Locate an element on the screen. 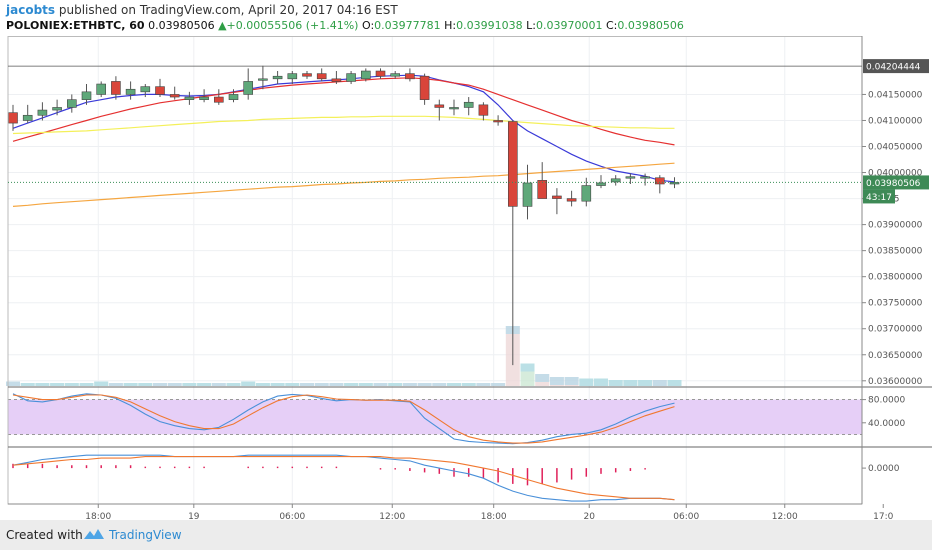 The width and height of the screenshot is (932, 550). stoch-rsi-lines is located at coordinates (343, 419).